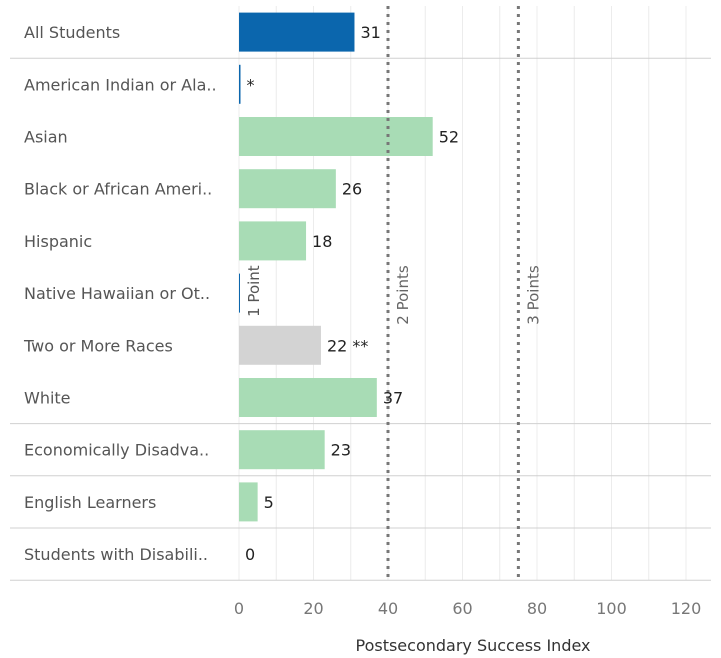 The image size is (721, 658). What do you see at coordinates (98, 345) in the screenshot?
I see `category-label: Two or More Races` at bounding box center [98, 345].